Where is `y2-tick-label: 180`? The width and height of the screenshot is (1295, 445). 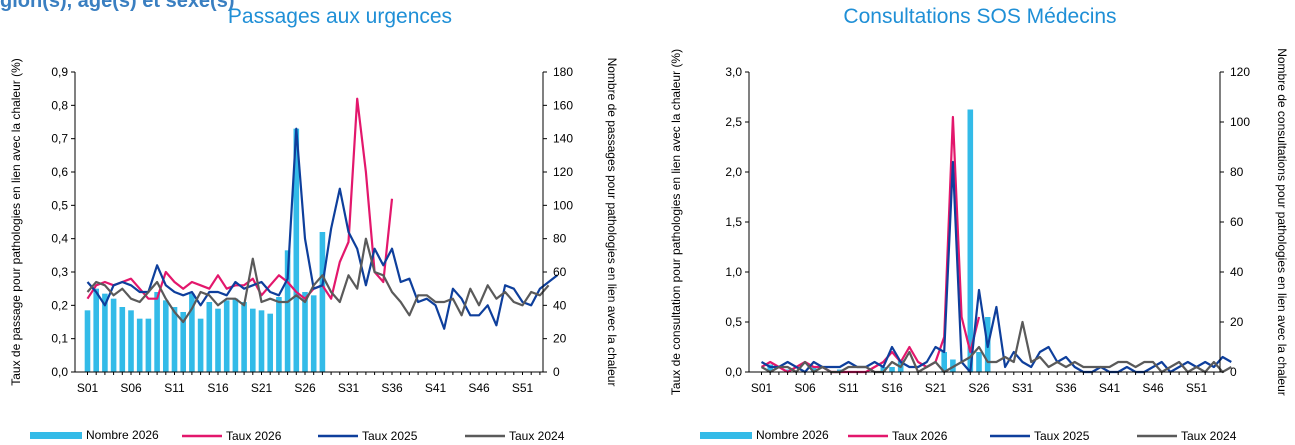 y2-tick-label: 180 is located at coordinates (563, 72).